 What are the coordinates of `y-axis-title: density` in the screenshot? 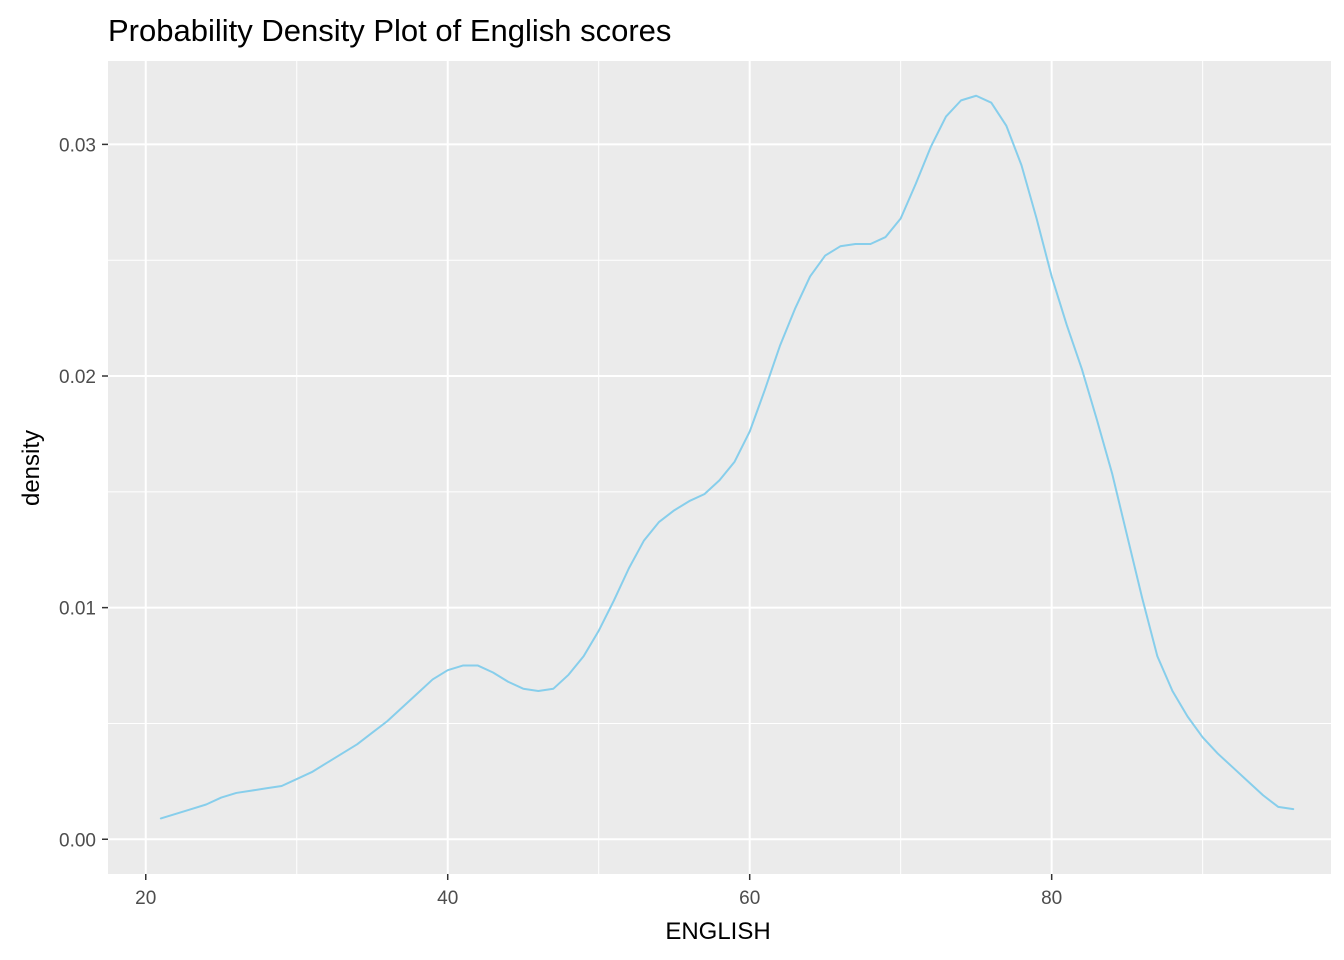 It's located at (31, 468).